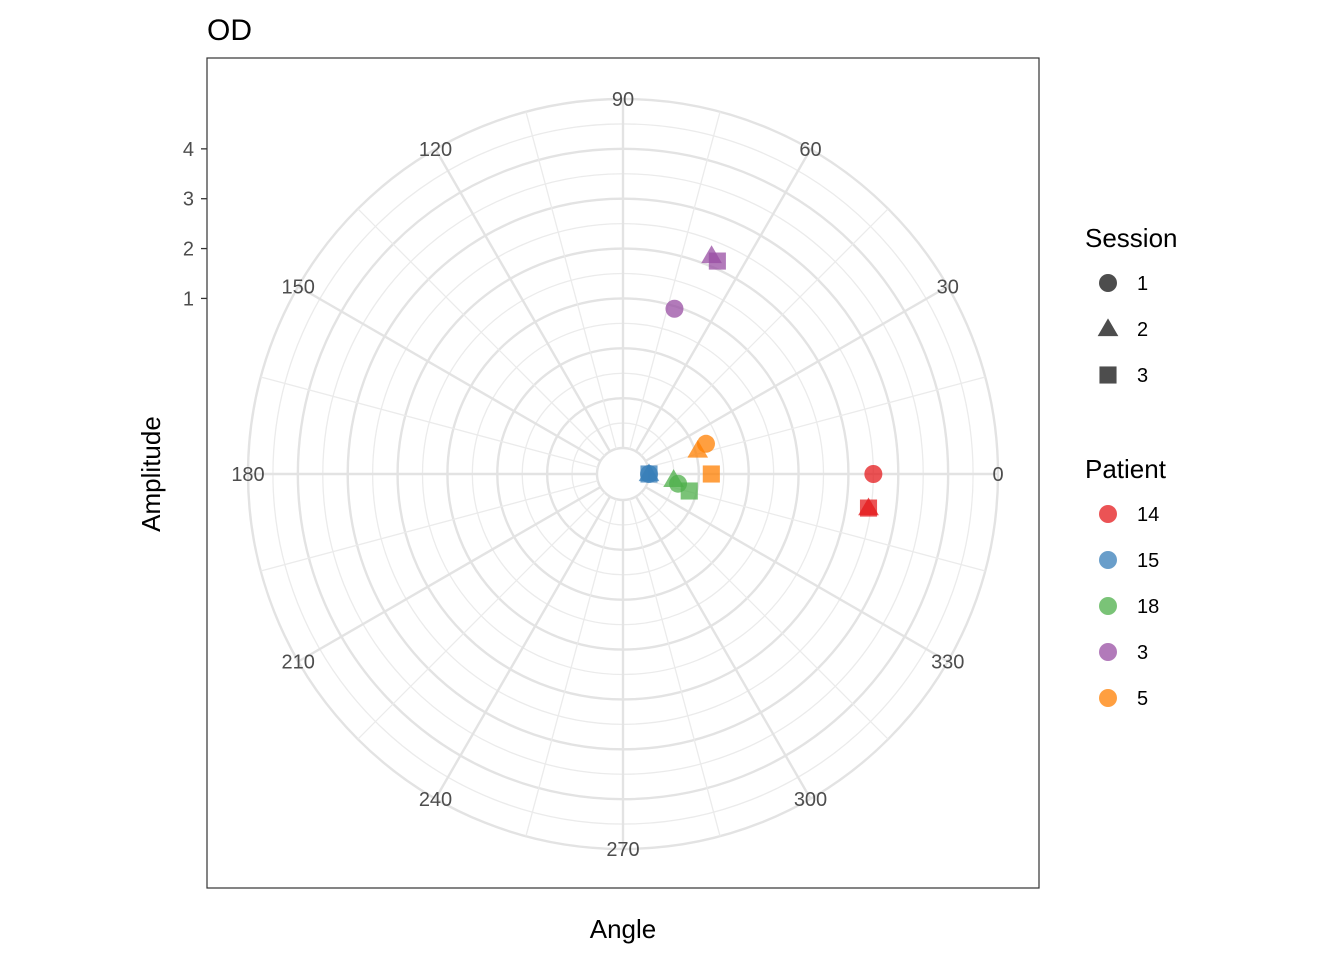 The width and height of the screenshot is (1344, 960). What do you see at coordinates (188, 150) in the screenshot?
I see `amplitude-tick-label: 4` at bounding box center [188, 150].